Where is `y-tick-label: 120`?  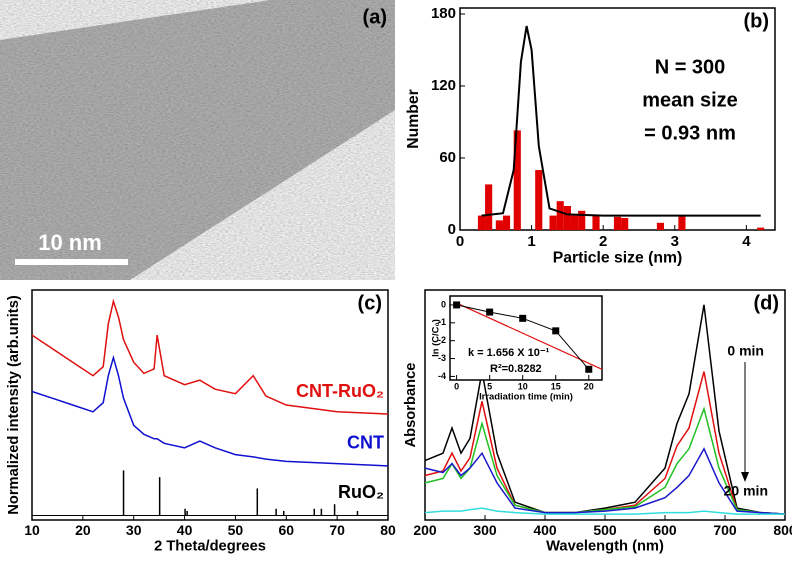 y-tick-label: 120 is located at coordinates (443, 85).